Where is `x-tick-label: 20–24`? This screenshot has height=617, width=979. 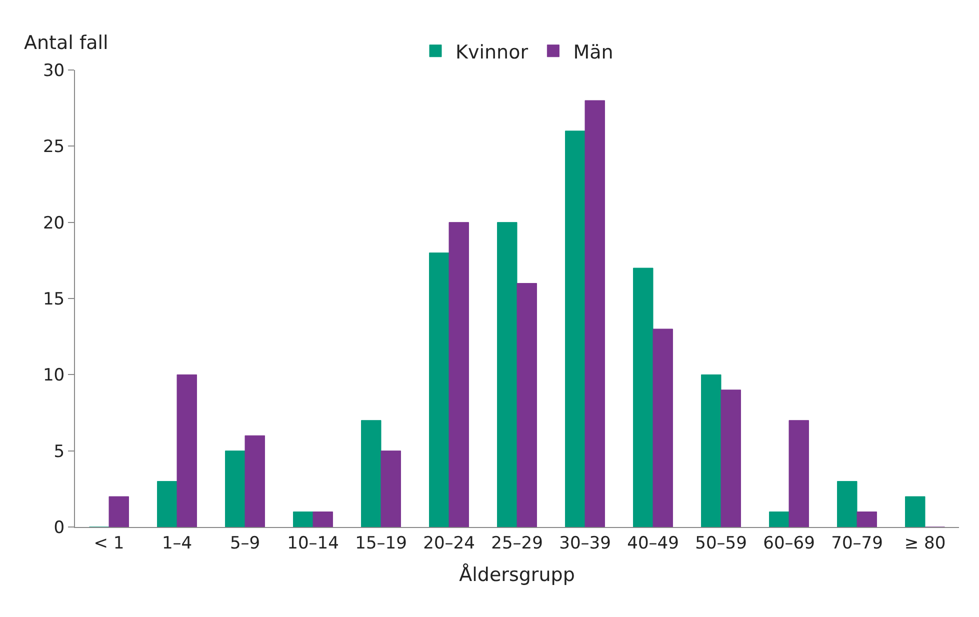
x-tick-label: 20–24 is located at coordinates (449, 543).